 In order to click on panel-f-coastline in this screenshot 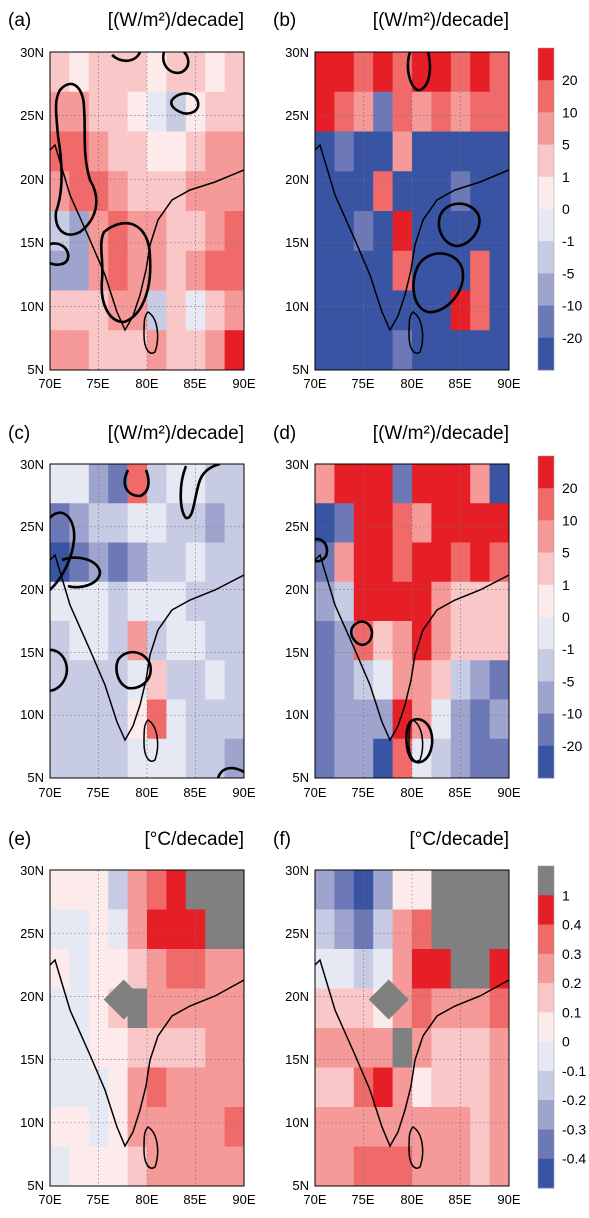, I will do `click(412, 1063)`.